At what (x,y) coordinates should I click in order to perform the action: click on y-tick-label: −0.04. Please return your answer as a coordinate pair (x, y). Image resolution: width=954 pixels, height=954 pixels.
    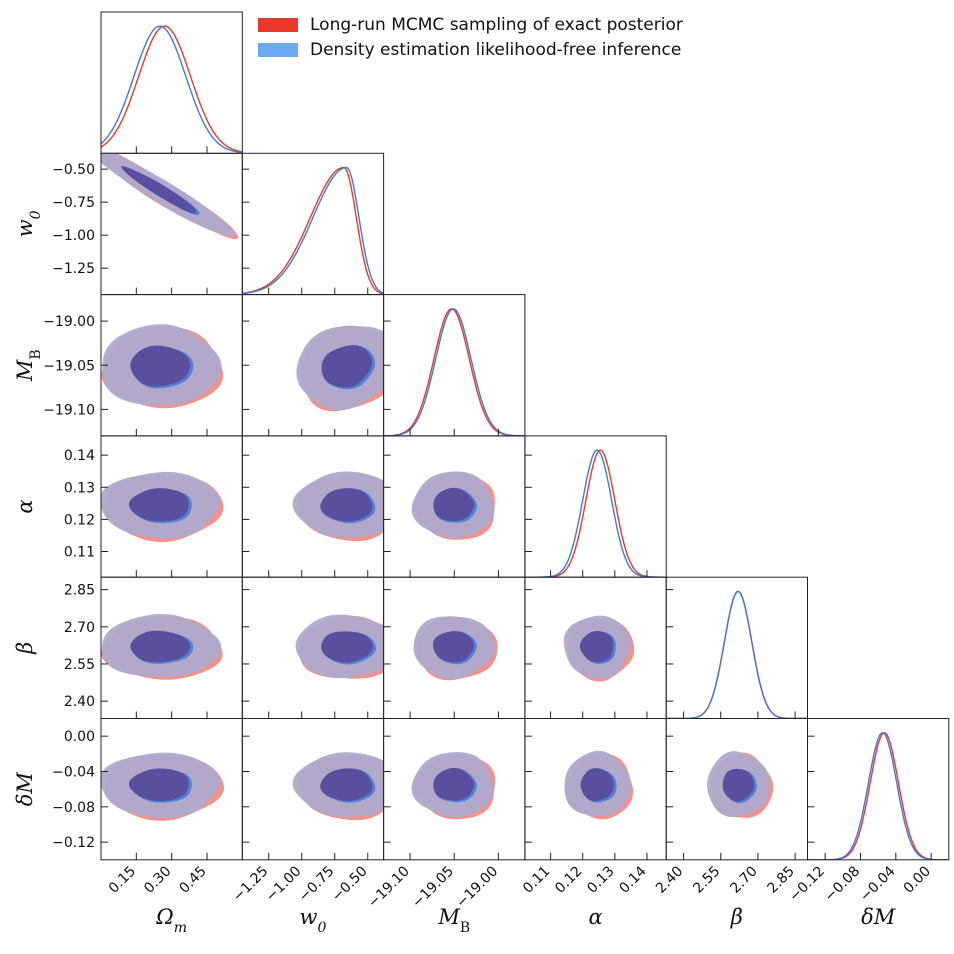
    Looking at the image, I should click on (73, 772).